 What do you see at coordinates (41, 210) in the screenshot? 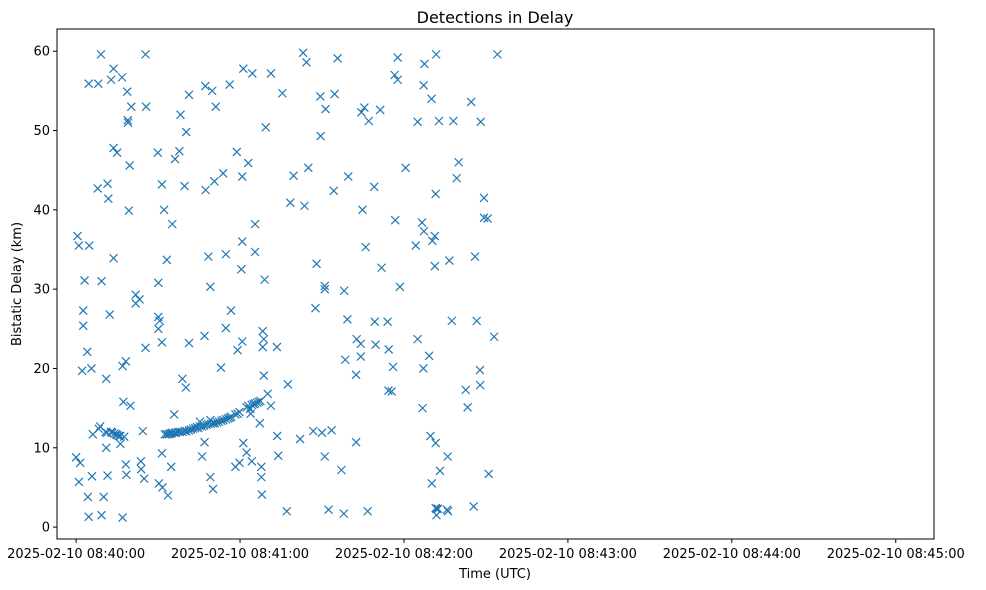
I see `y-tick-label: 40` at bounding box center [41, 210].